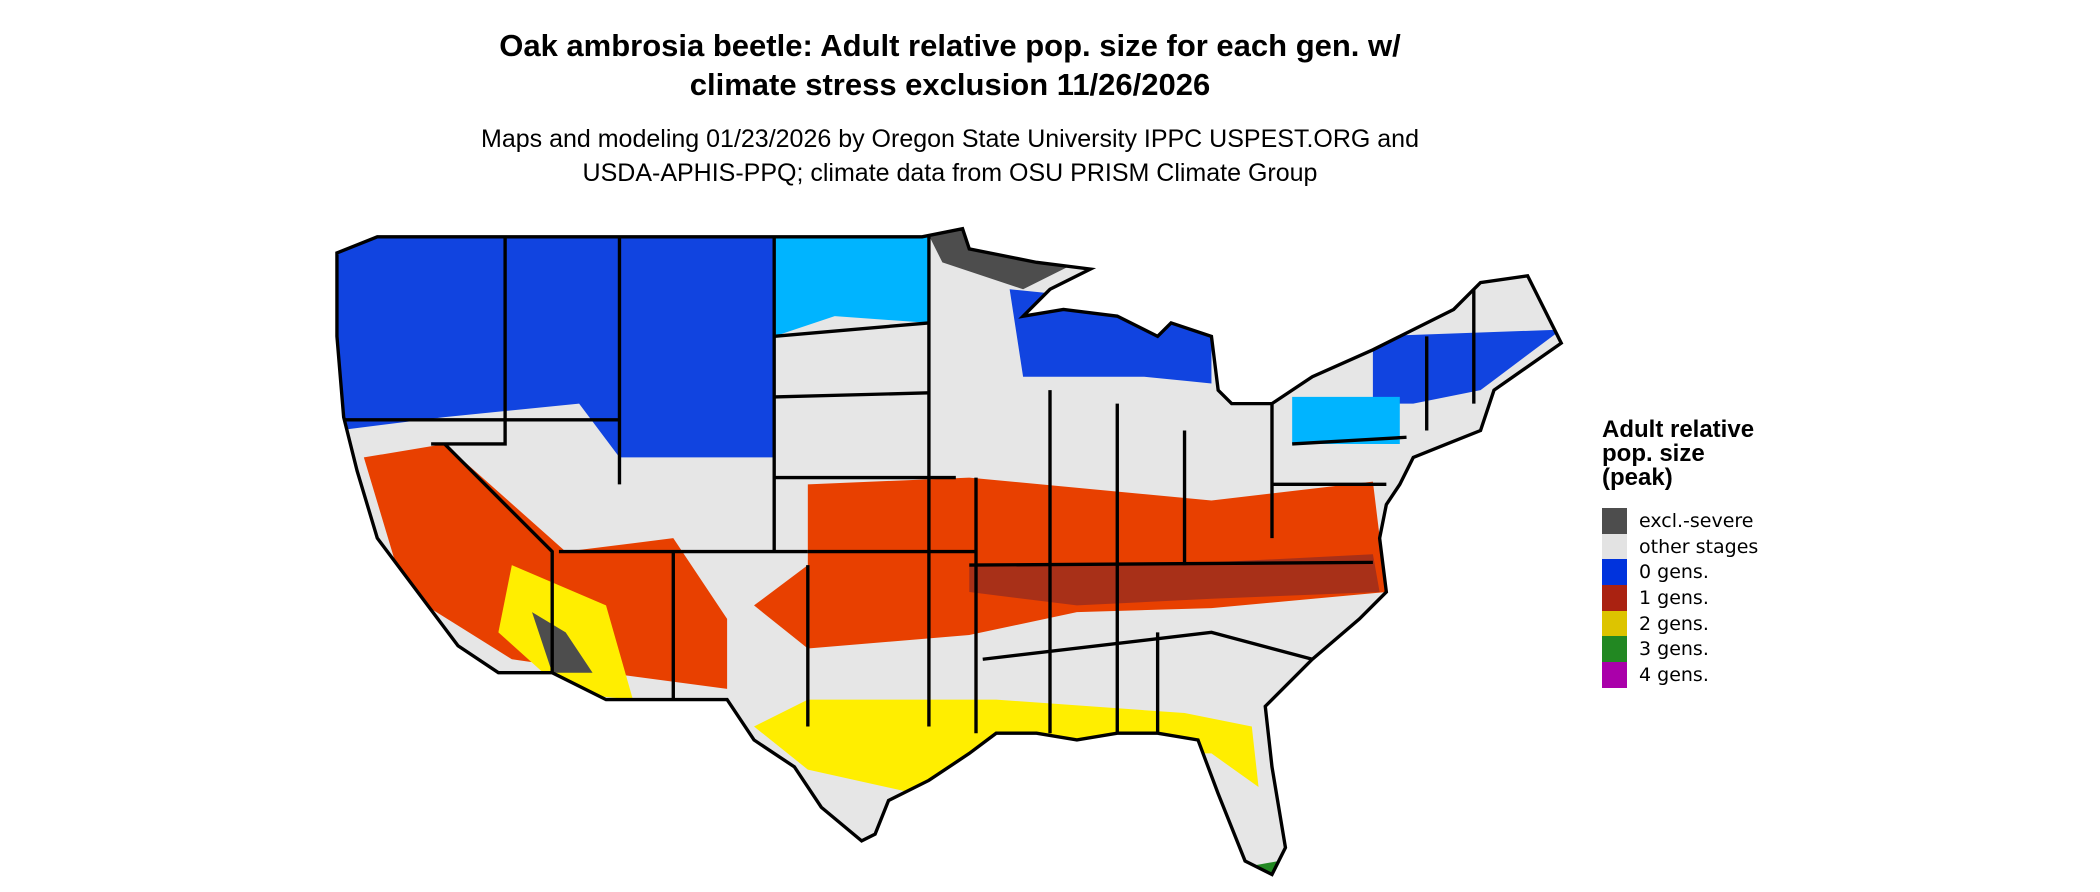  Describe the element at coordinates (1674, 649) in the screenshot. I see `legend-label: 3 gens.` at that location.